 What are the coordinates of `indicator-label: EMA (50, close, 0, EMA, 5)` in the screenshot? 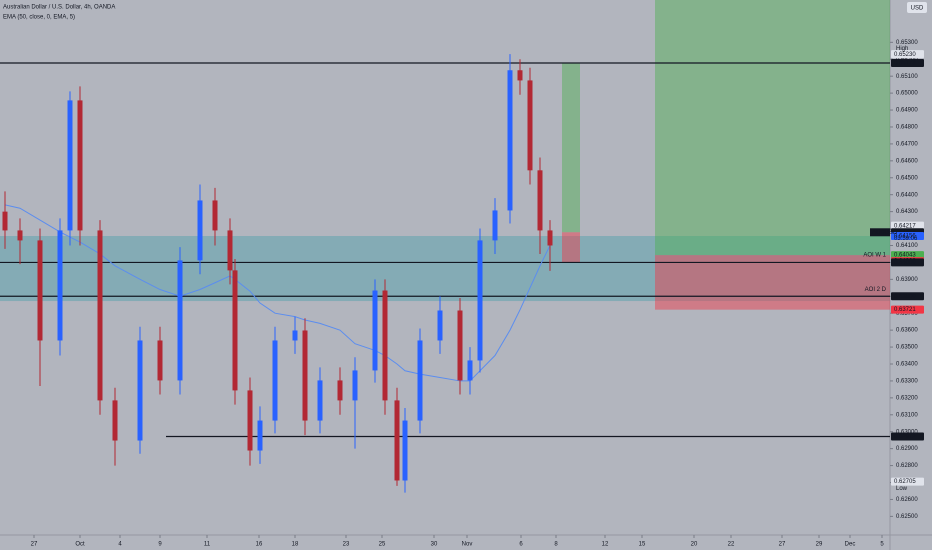 It's located at (39, 18).